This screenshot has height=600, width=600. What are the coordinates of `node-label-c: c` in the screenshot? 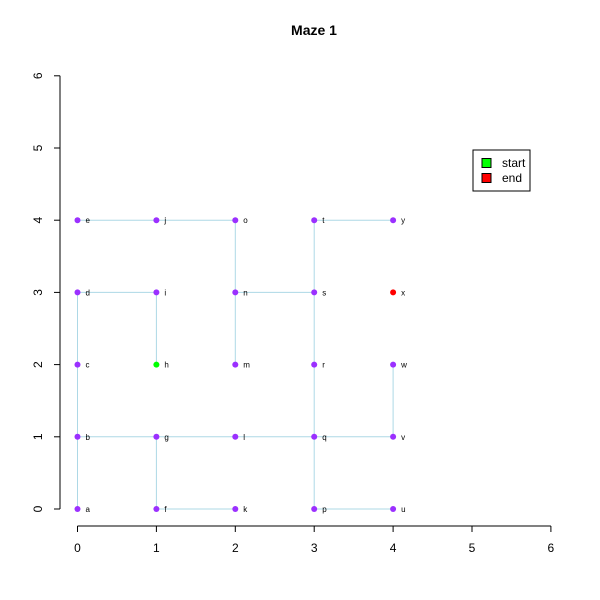 It's located at (88, 365).